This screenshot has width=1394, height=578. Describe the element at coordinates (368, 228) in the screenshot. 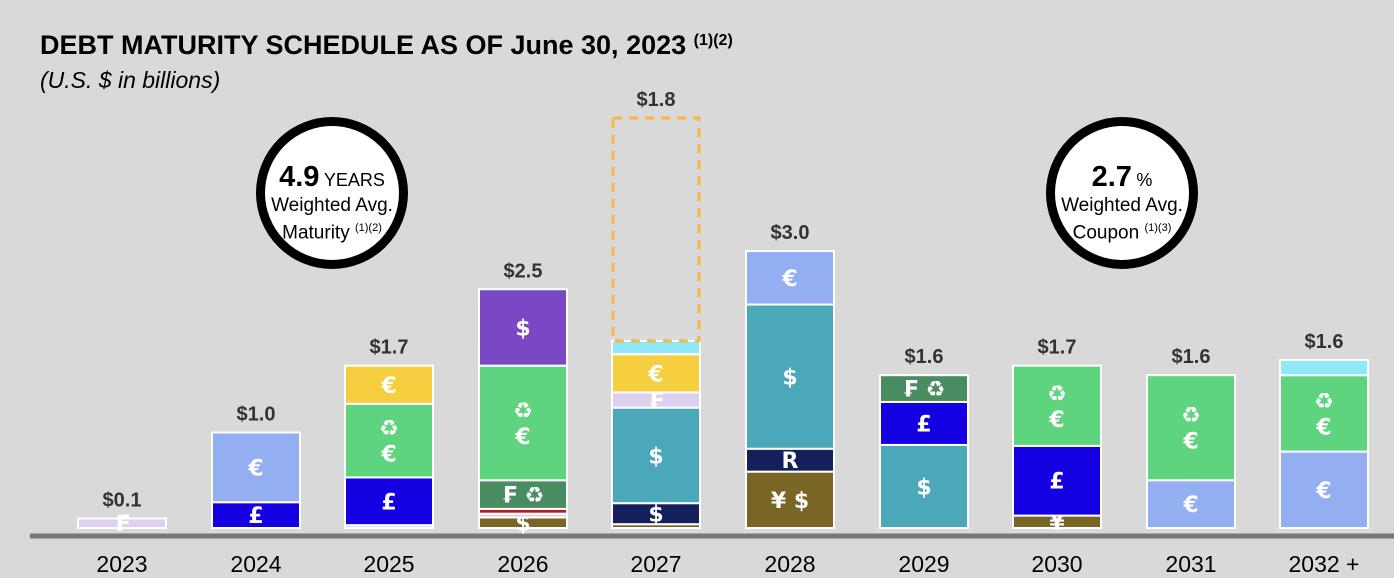

I see `maturity-footnote: (1)(2)` at that location.